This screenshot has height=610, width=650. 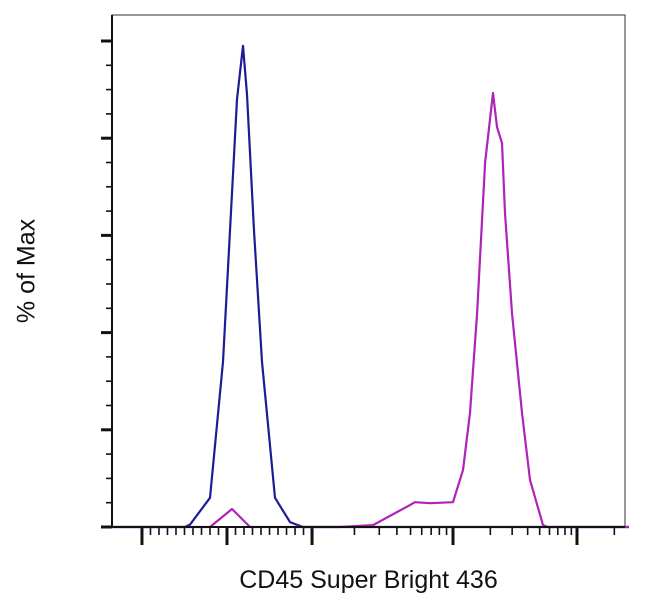 I want to click on x-axis-label: CD45 Super Bright 436, so click(x=368, y=580).